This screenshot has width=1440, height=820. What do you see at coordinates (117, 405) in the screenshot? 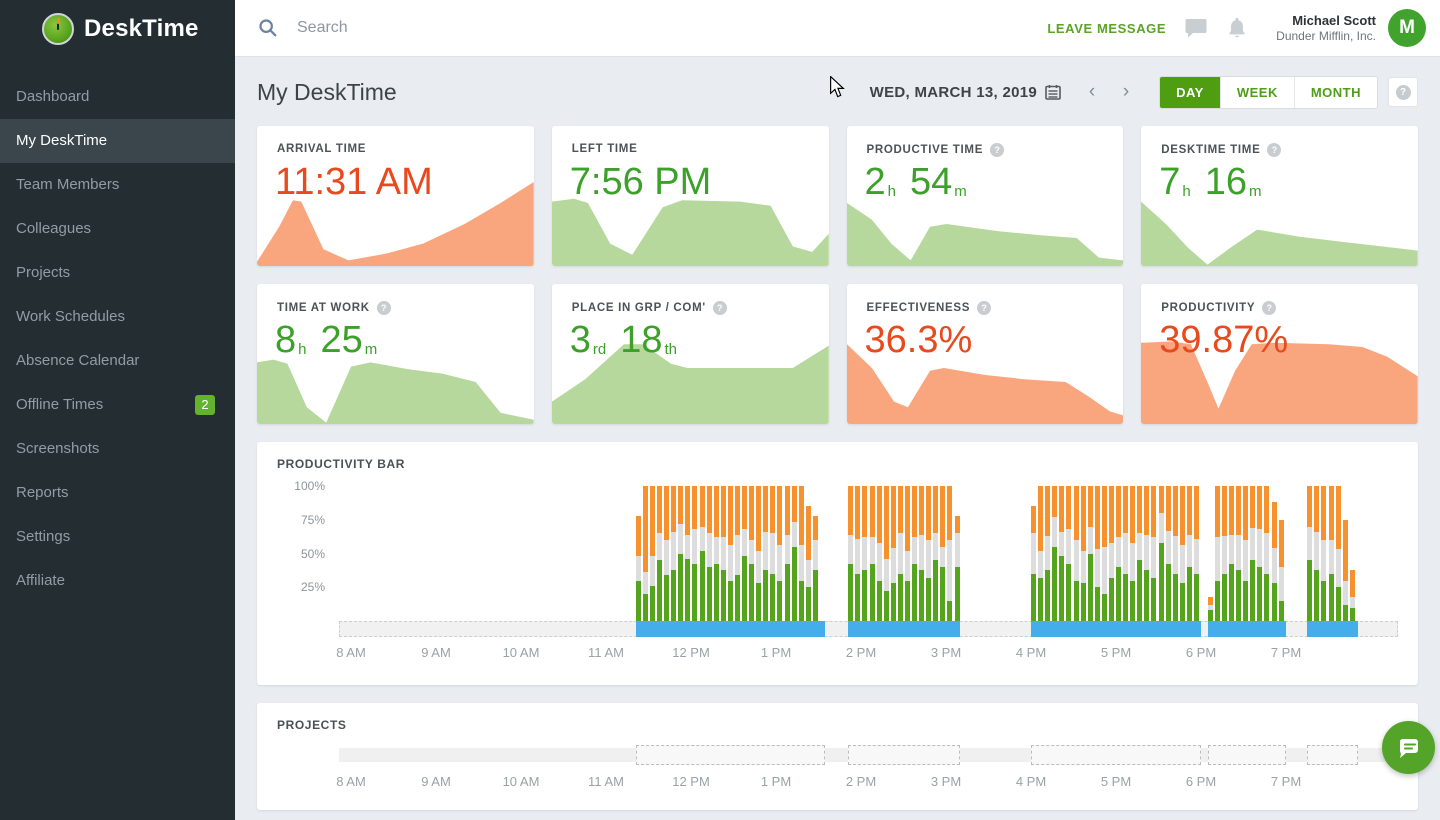
I see `sidebar-item-offline-times: Offline Times 2` at bounding box center [117, 405].